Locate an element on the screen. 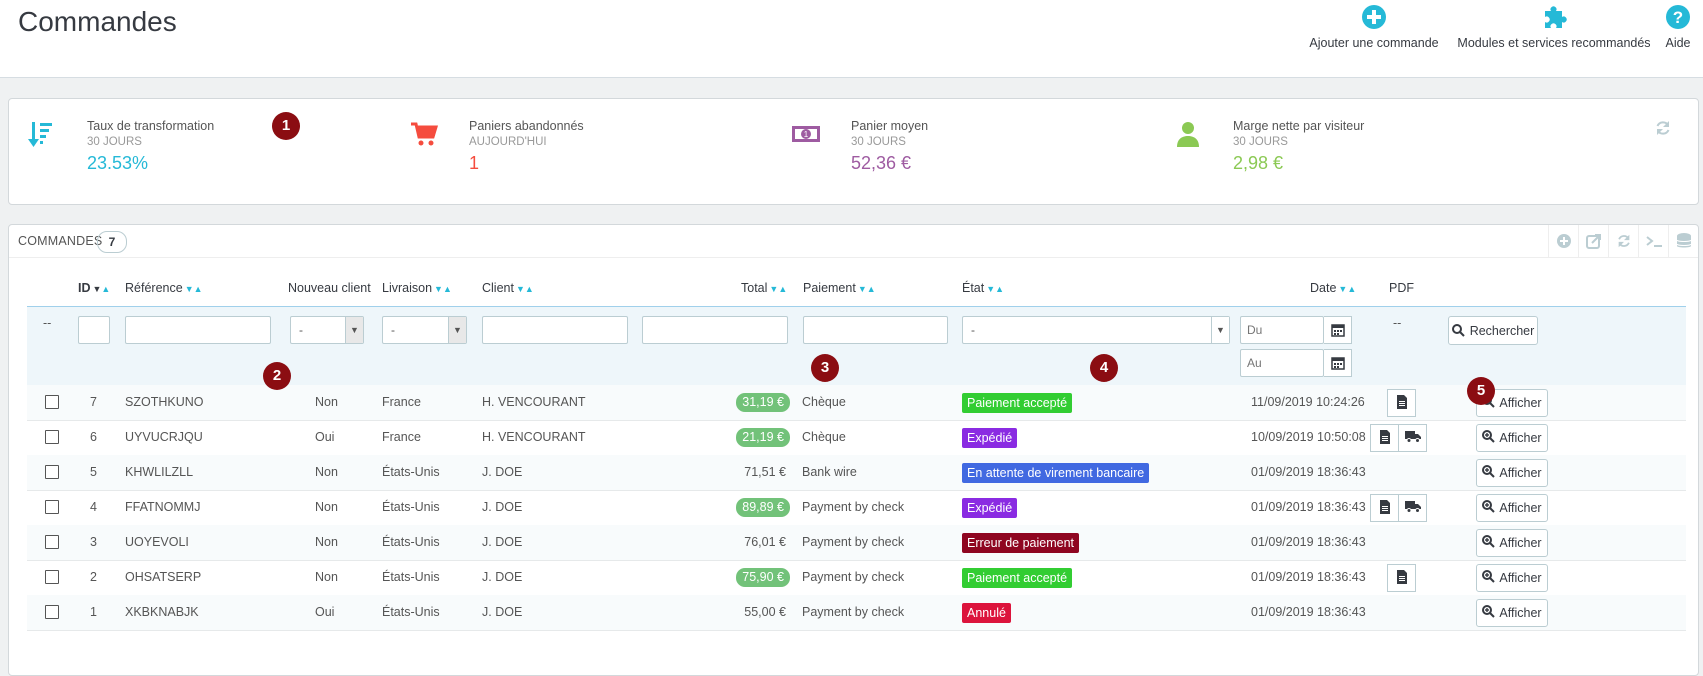 This screenshot has height=676, width=1703. cell-id: 3 is located at coordinates (93, 542).